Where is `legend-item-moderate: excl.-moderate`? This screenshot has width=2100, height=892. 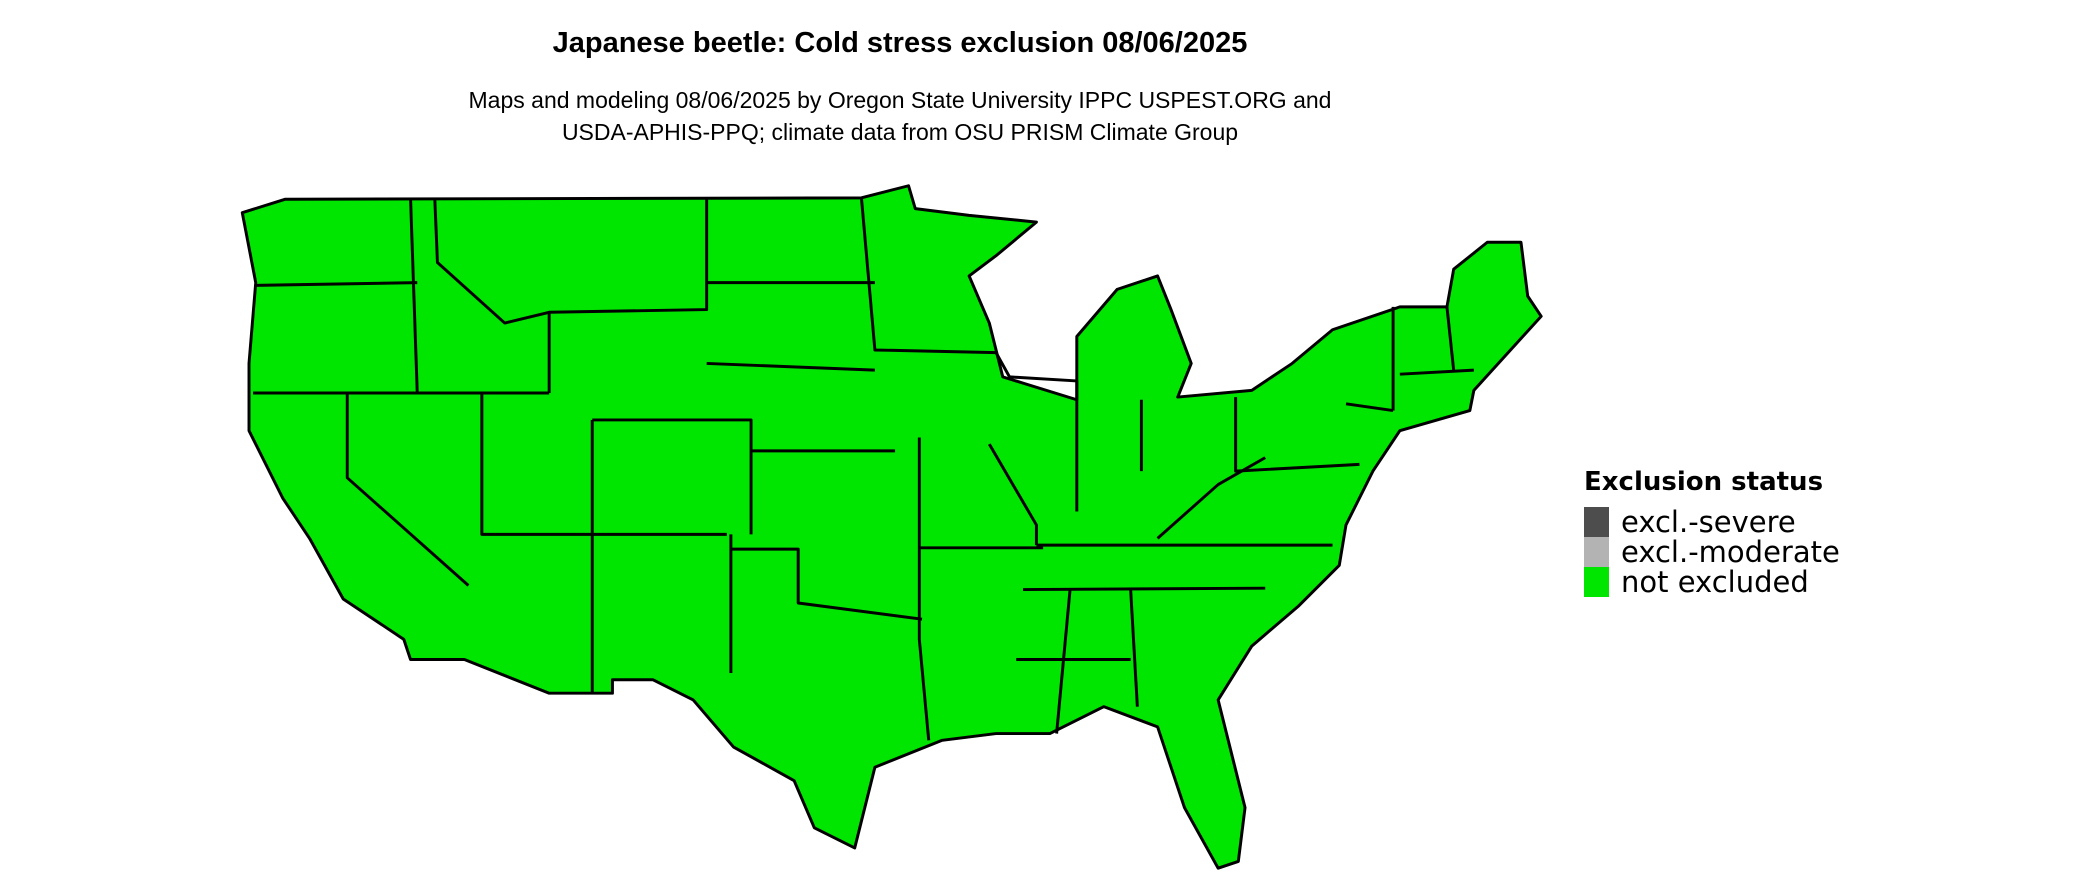
legend-item-moderate: excl.-moderate is located at coordinates (1712, 552).